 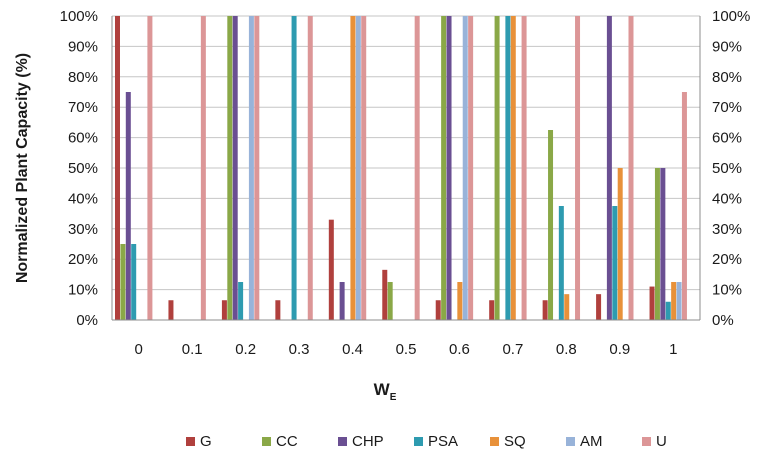 I want to click on legend-label-u: U, so click(x=661, y=441).